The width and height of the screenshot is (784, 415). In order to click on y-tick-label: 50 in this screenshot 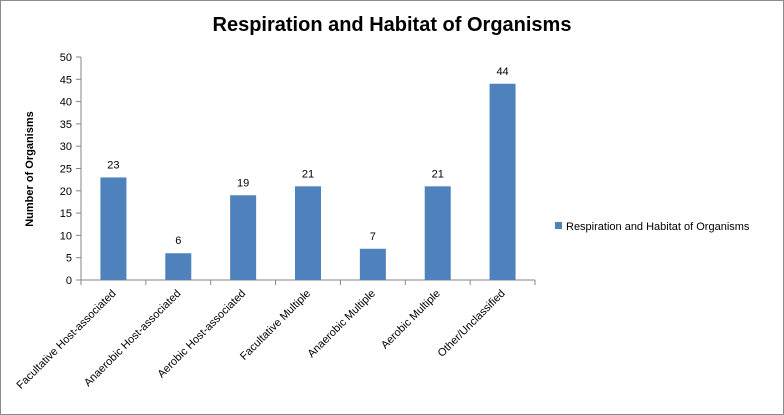, I will do `click(66, 58)`.